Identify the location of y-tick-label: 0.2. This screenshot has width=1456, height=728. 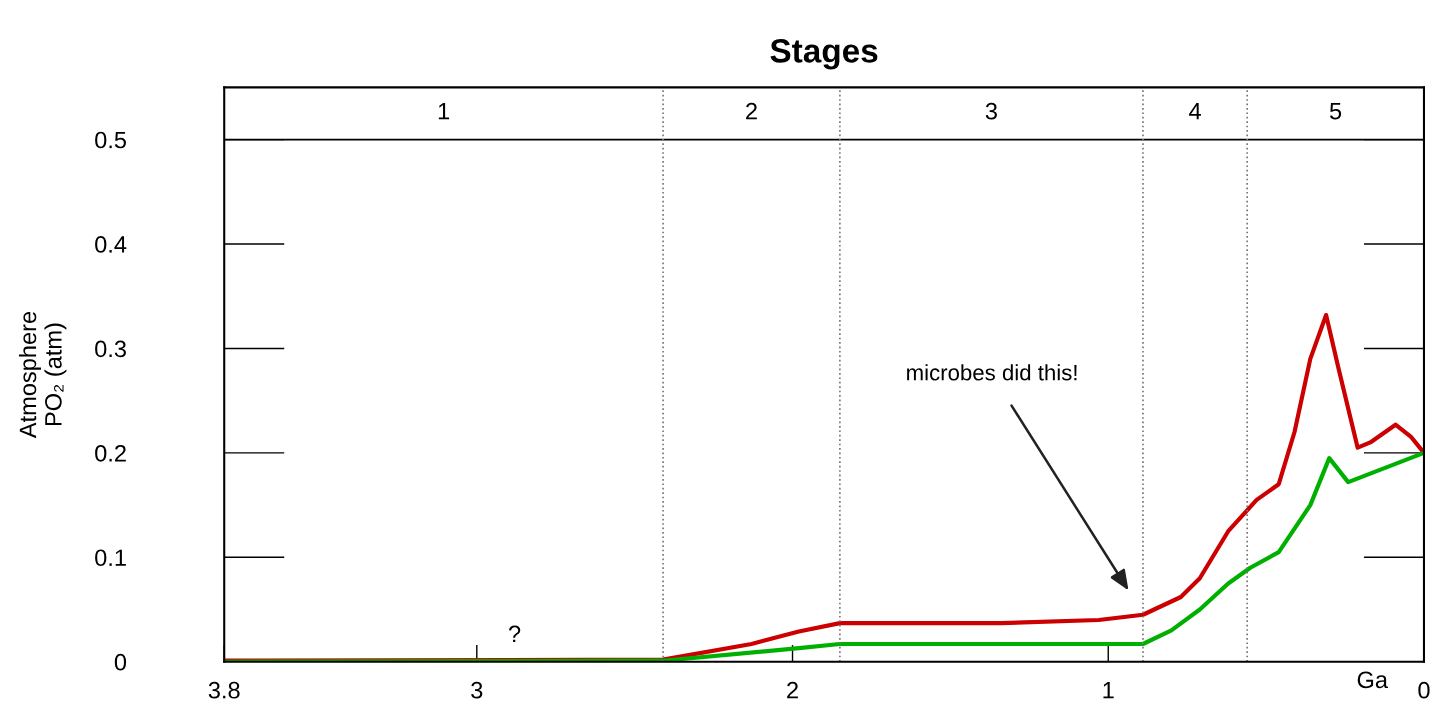
(110, 453).